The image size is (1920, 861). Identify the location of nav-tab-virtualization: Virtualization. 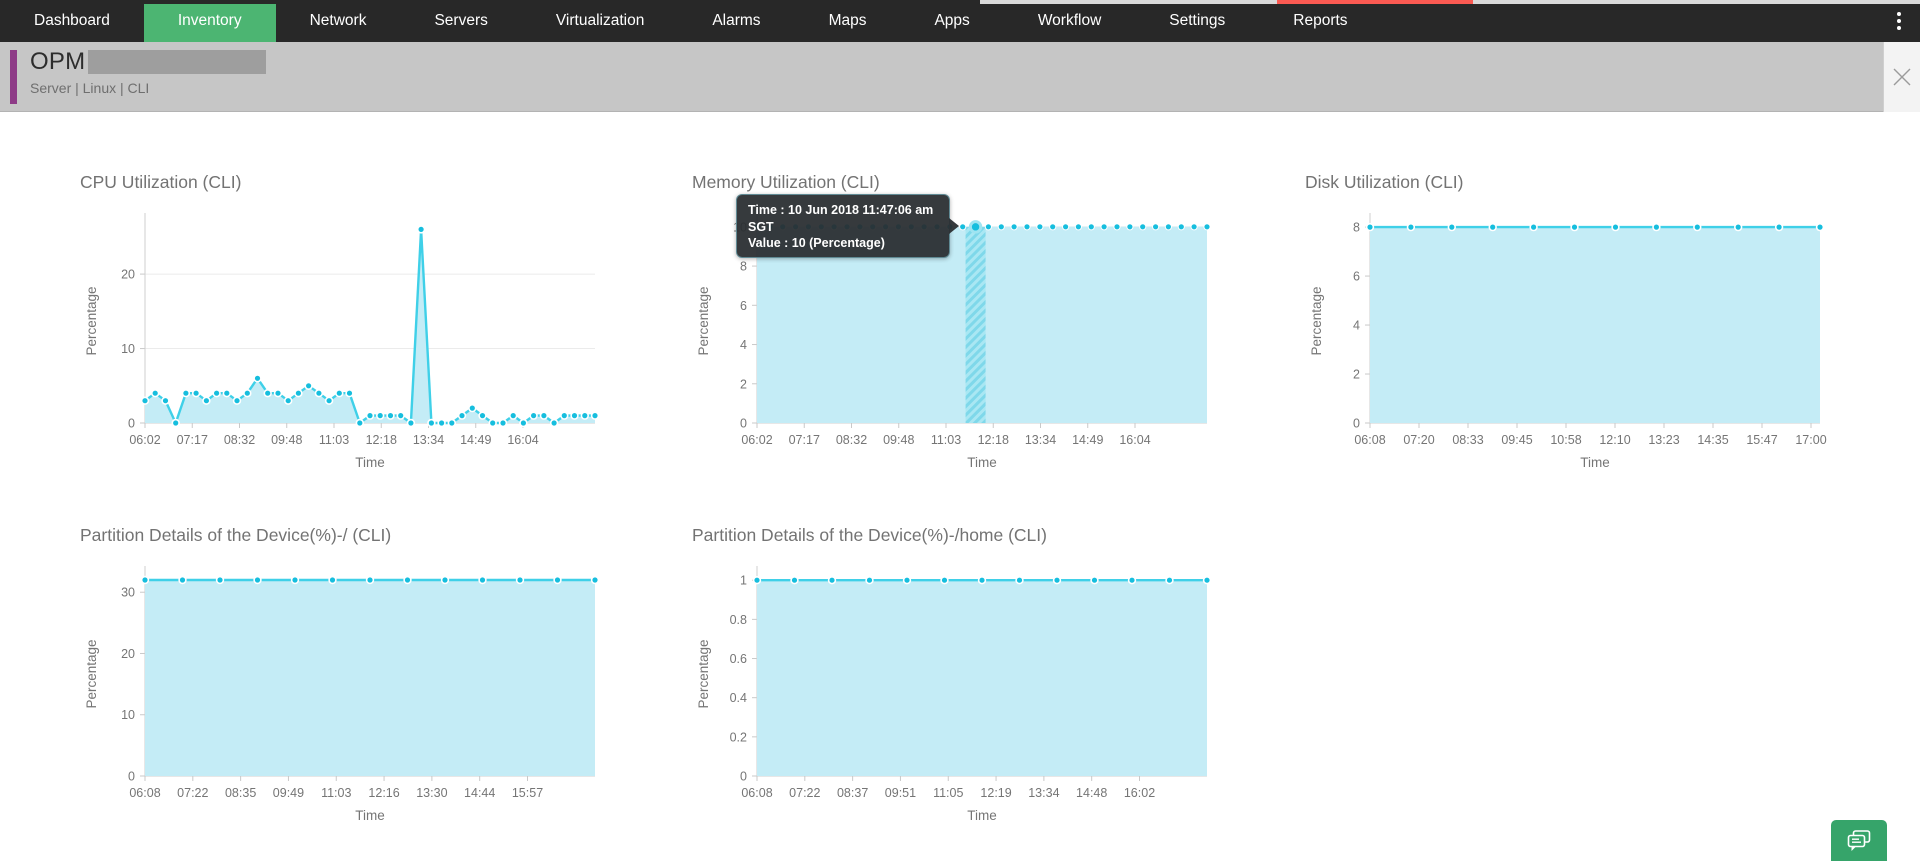
(600, 20).